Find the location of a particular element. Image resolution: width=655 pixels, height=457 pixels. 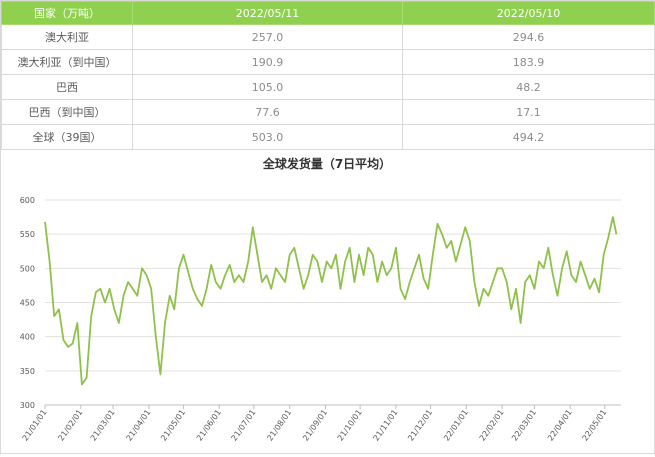

row-label: 巴西（到中国） is located at coordinates (67, 112).